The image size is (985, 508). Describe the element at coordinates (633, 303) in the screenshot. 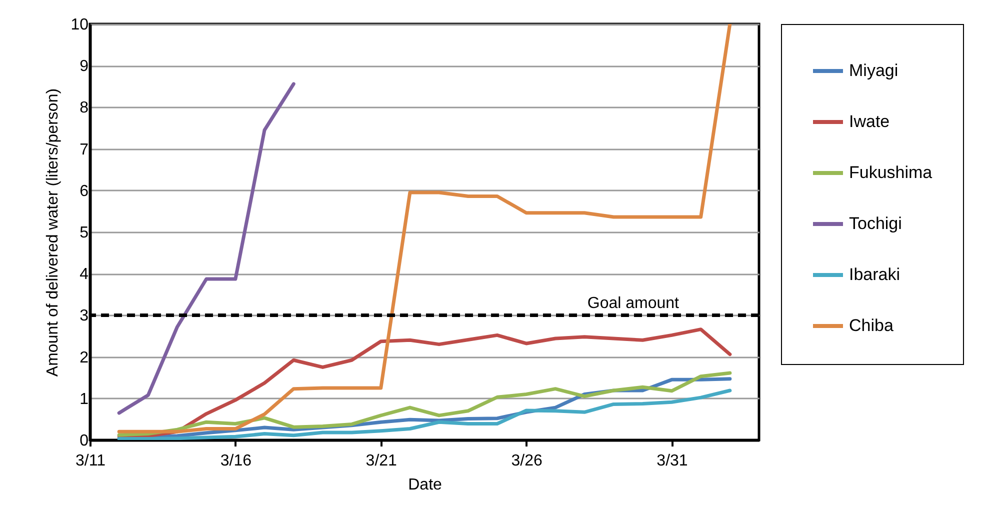

I see `ref-line-label: Goal amount` at that location.